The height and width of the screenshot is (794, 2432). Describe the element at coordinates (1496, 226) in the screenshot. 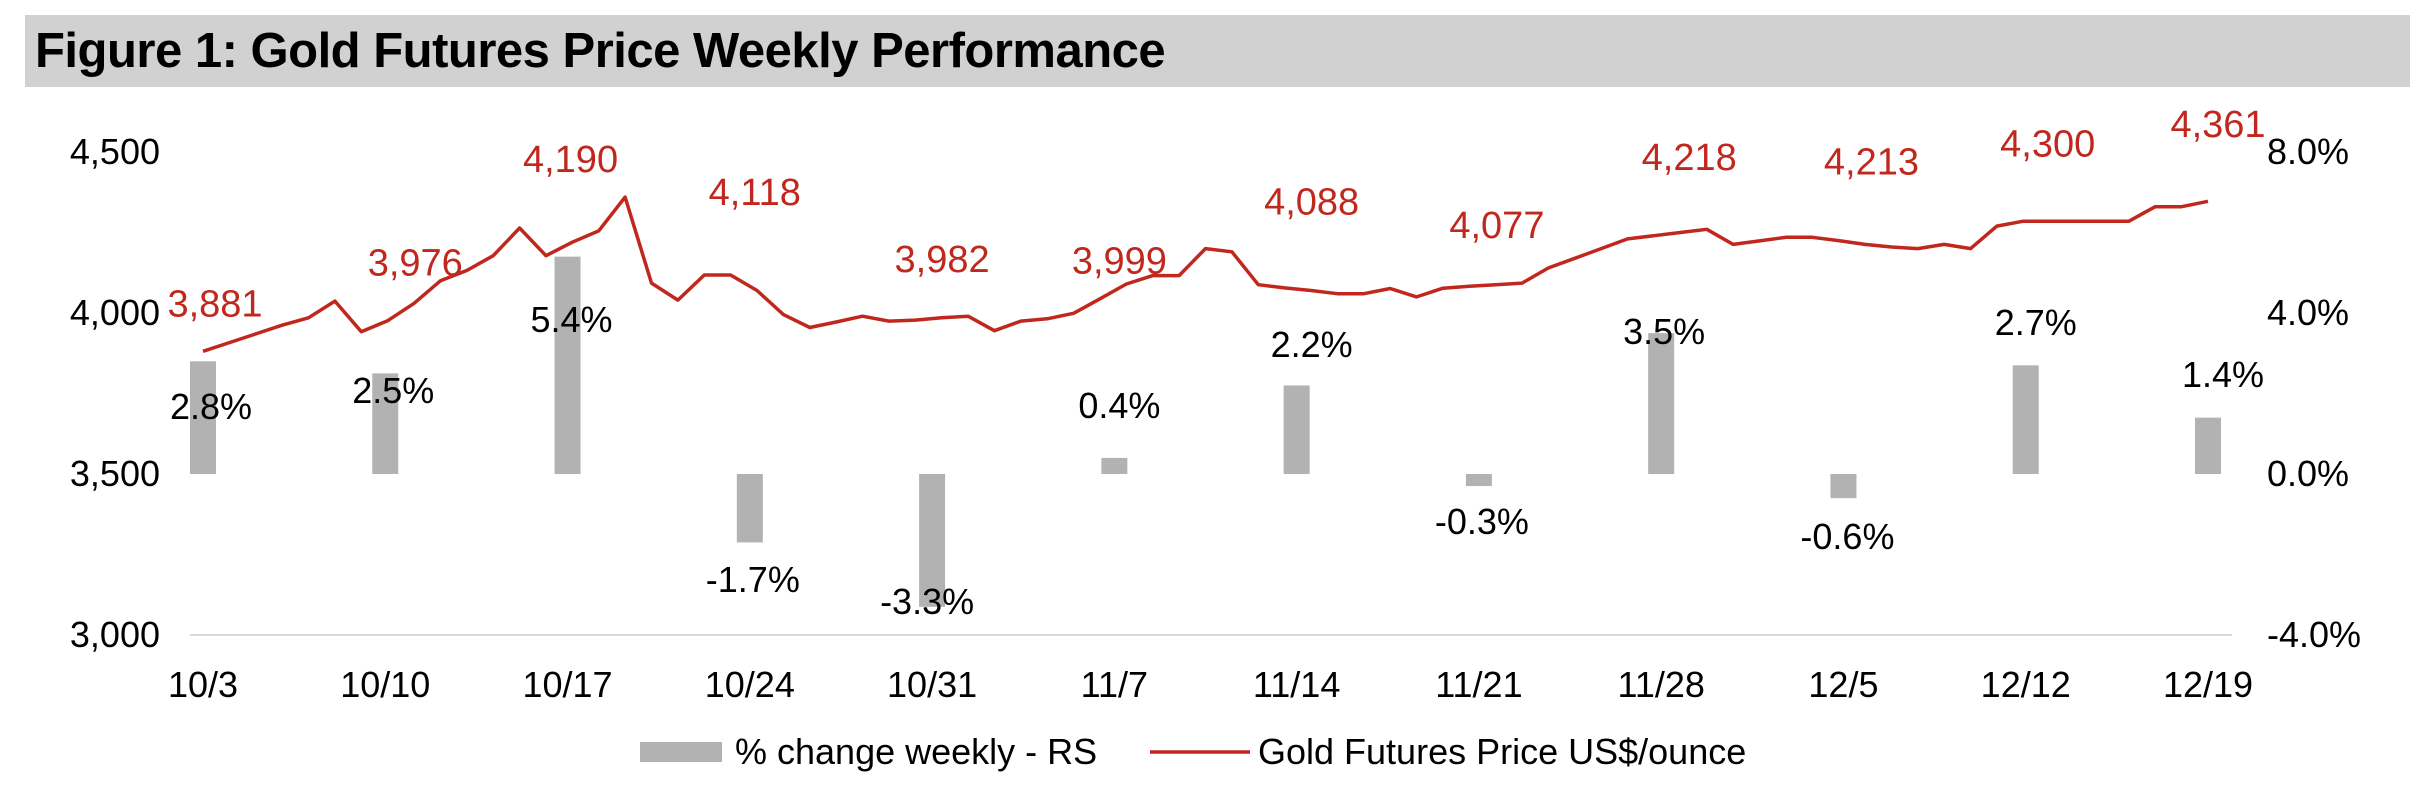

I see `price-data-label: 4,077` at that location.